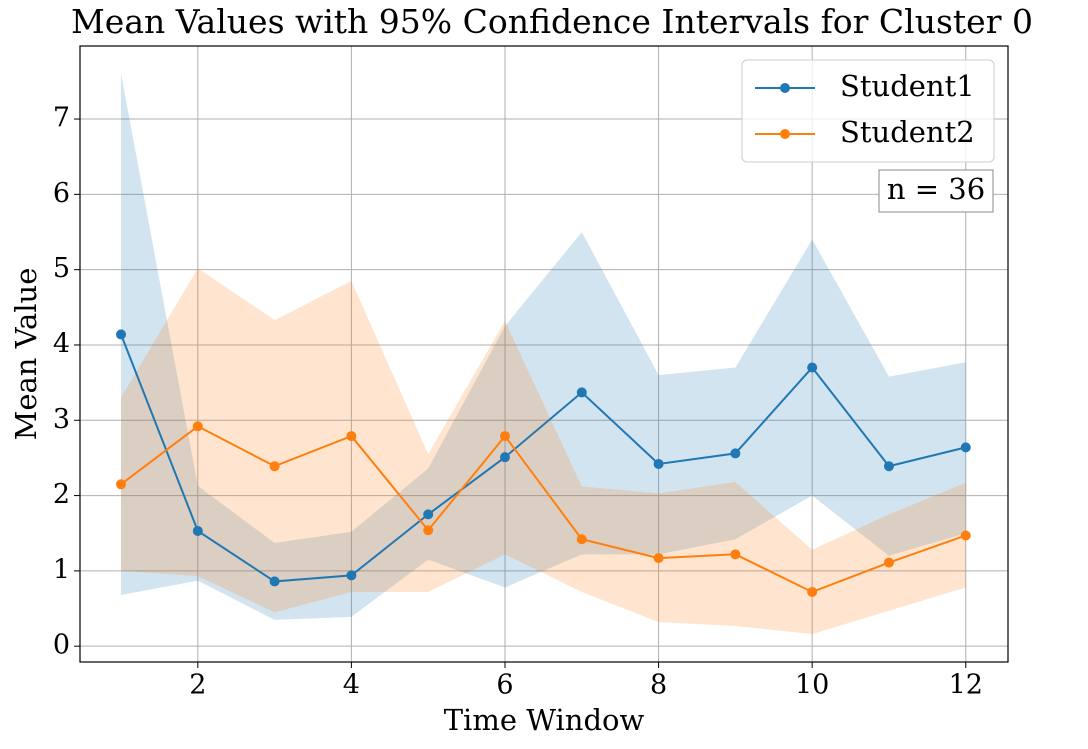 This screenshot has width=1088, height=749. Describe the element at coordinates (61, 494) in the screenshot. I see `y-tick-label: 2` at that location.